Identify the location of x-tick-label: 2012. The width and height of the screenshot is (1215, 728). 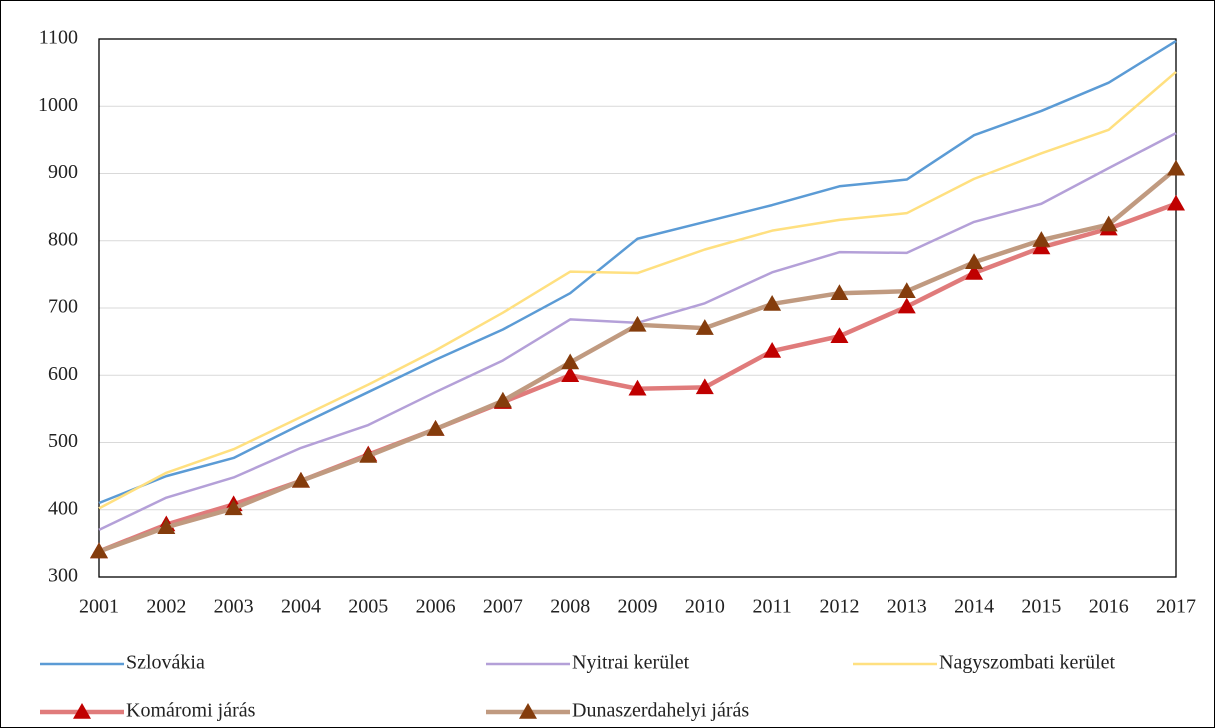
(839, 607).